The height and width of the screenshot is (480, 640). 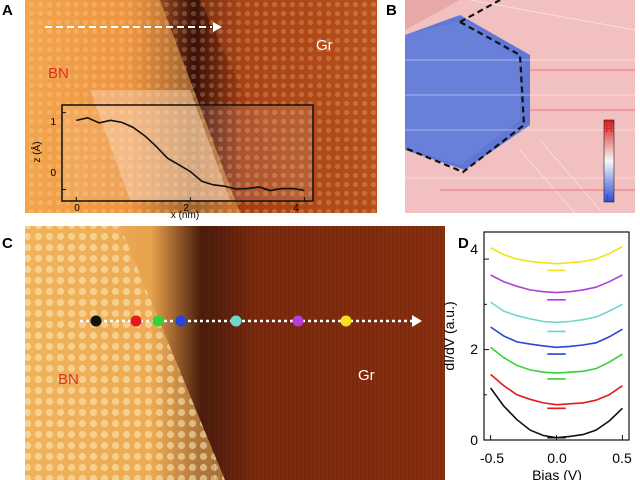 What do you see at coordinates (324, 45) in the screenshot?
I see `panel-a-gr-label: Gr` at bounding box center [324, 45].